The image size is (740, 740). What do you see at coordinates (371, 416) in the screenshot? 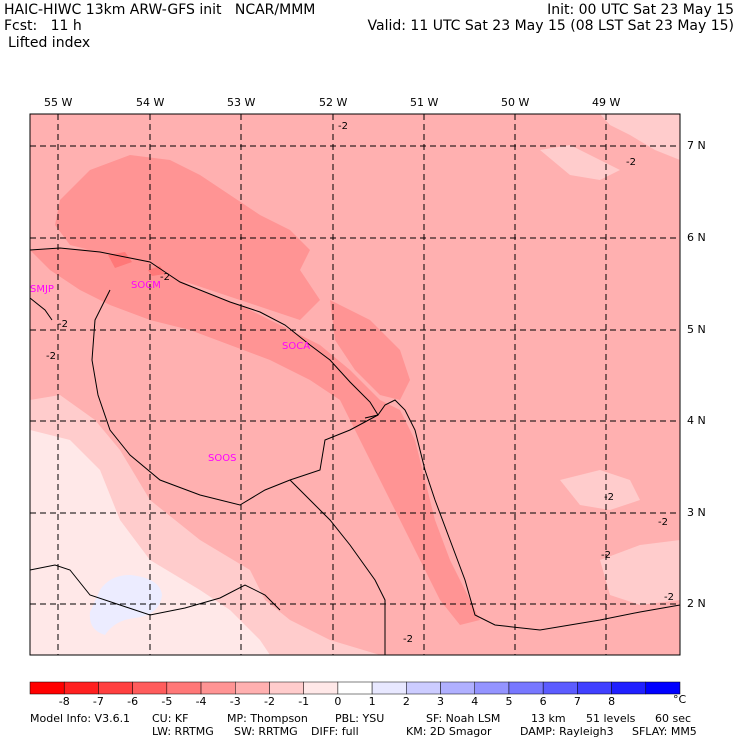
I see `border-river` at bounding box center [371, 416].